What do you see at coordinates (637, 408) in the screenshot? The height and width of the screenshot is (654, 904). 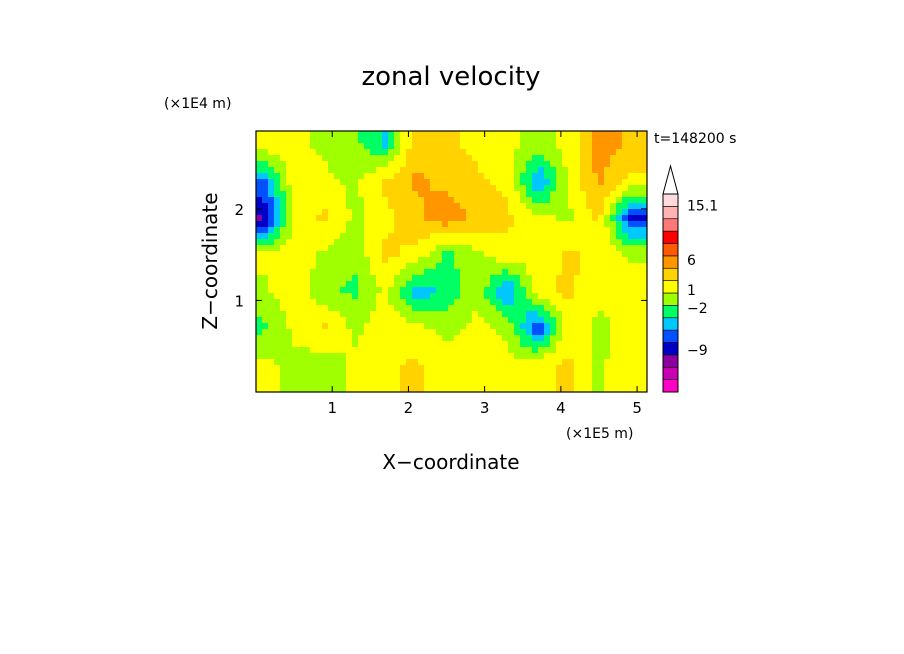 I see `x-tick-label: 5` at bounding box center [637, 408].